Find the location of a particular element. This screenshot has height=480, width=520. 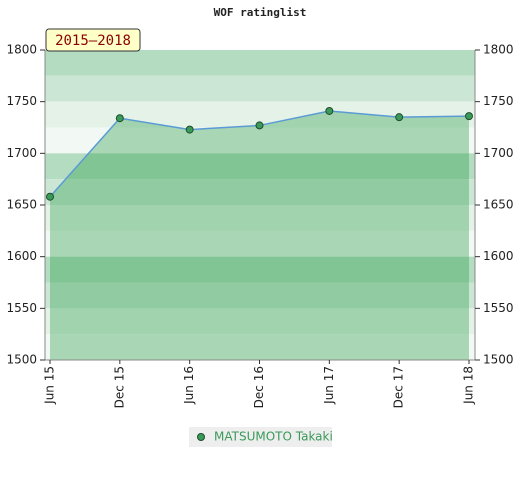

annotation: 2015–2018 is located at coordinates (93, 41).